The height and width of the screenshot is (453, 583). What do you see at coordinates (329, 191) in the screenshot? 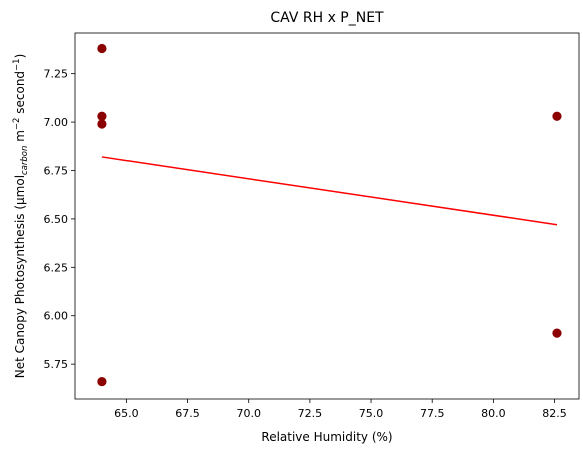
I see `trend-line` at bounding box center [329, 191].